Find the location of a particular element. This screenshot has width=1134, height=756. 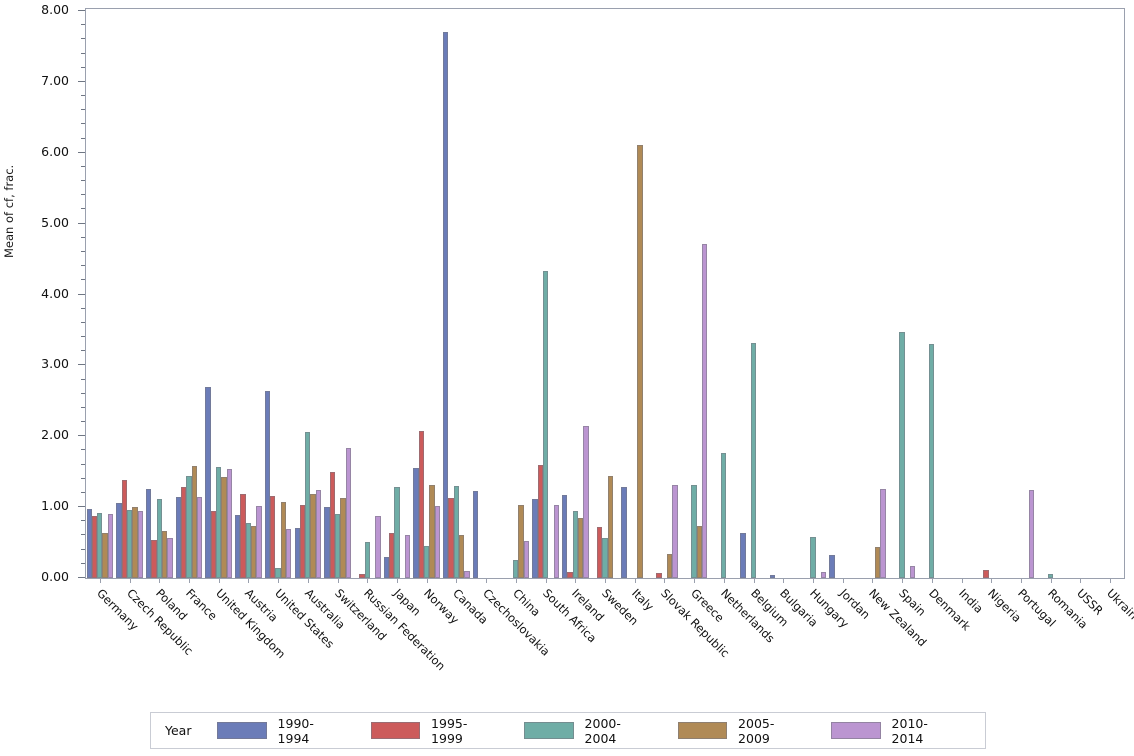

legend-item: 2000-2004 is located at coordinates (584, 731).